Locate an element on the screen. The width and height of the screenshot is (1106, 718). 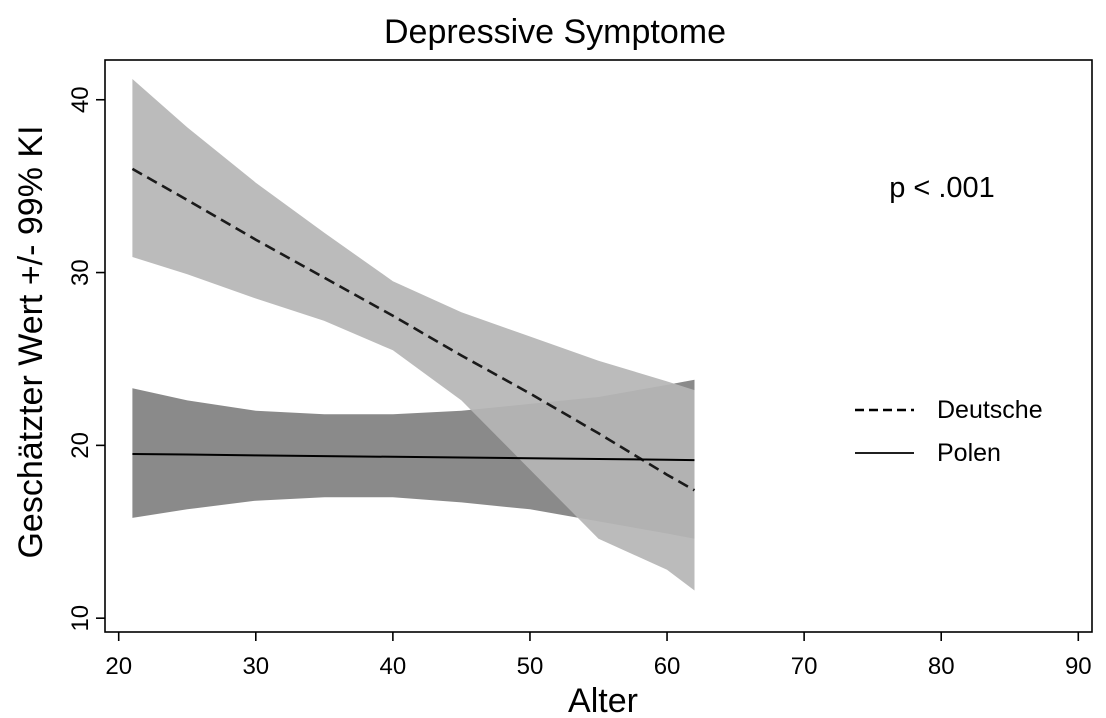
y-tick-label: 20 is located at coordinates (80, 445).